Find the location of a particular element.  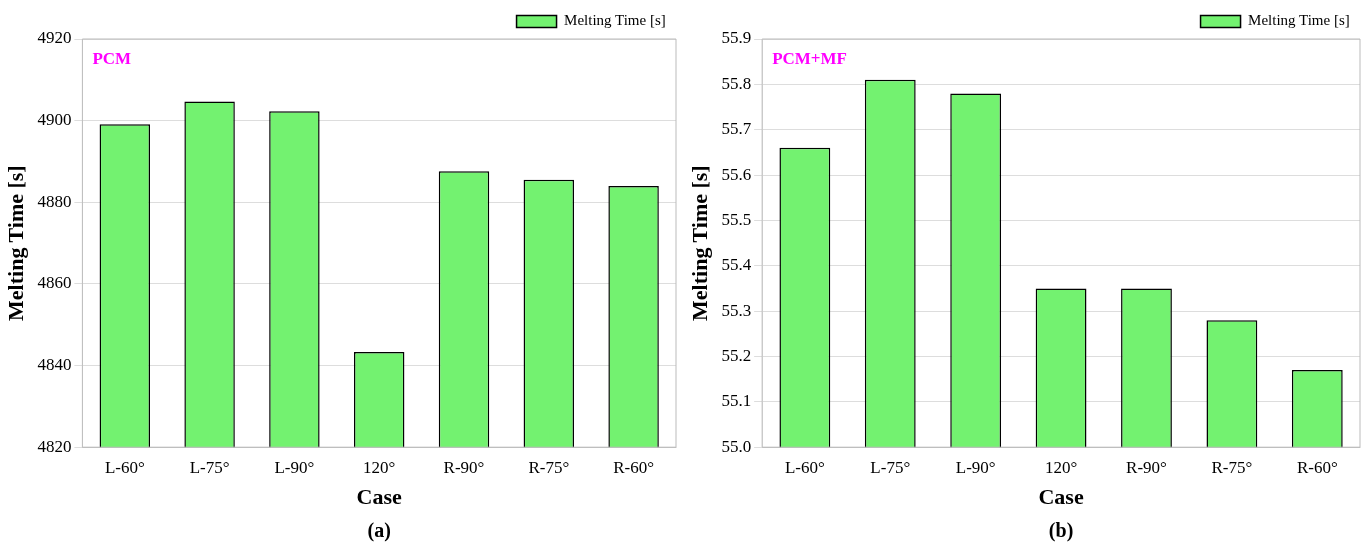

y-tick-label: 4860 is located at coordinates (54, 283).